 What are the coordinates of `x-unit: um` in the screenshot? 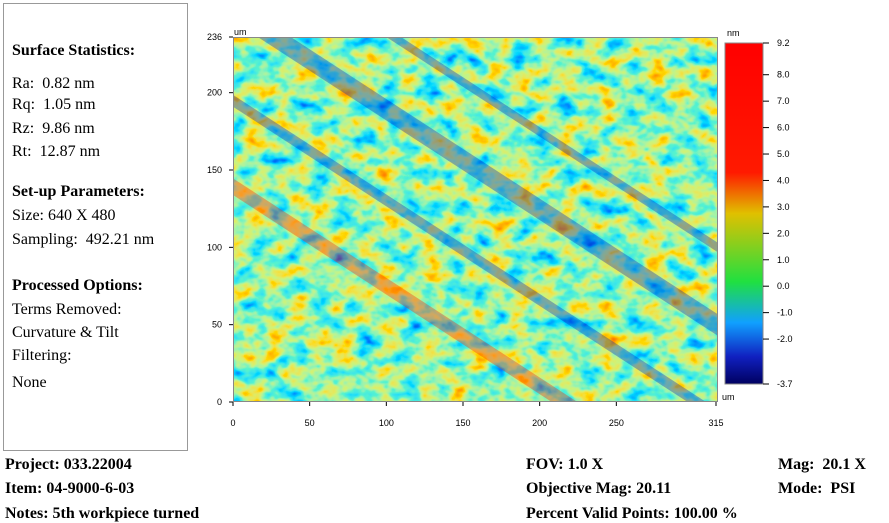 It's located at (728, 397).